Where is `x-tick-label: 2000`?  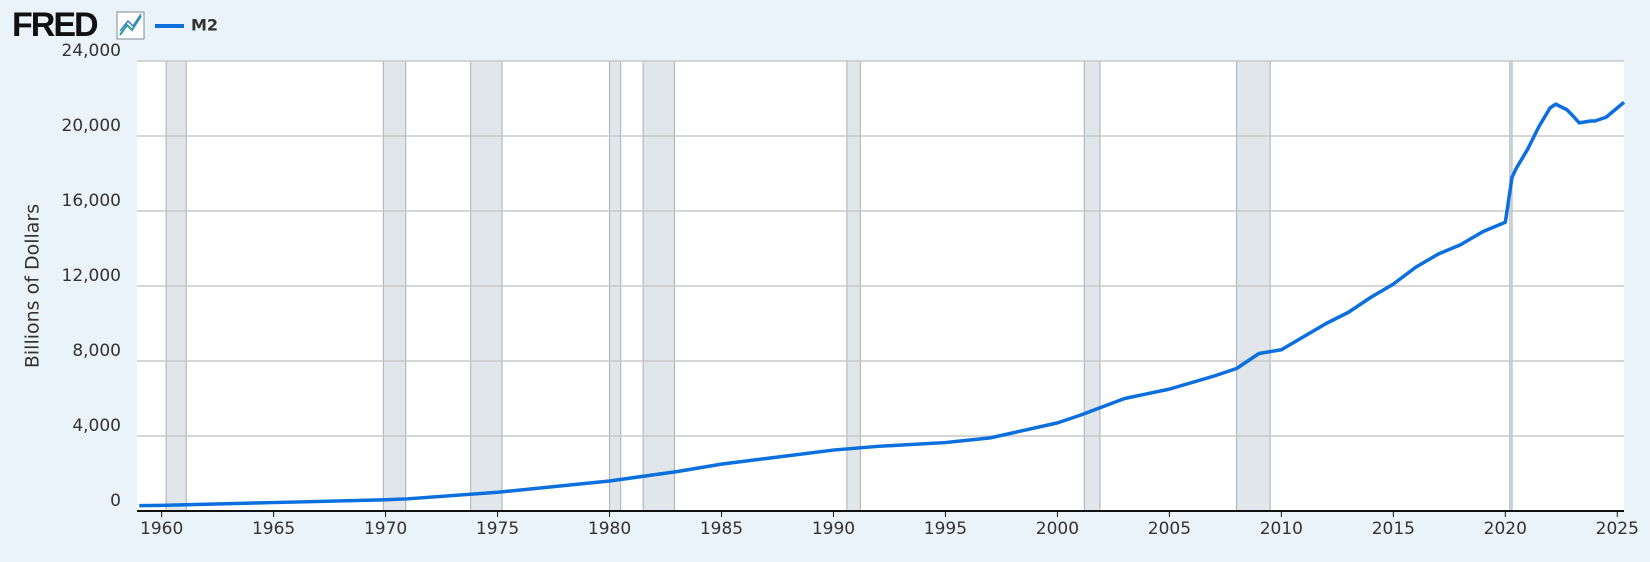
x-tick-label: 2000 is located at coordinates (1057, 529).